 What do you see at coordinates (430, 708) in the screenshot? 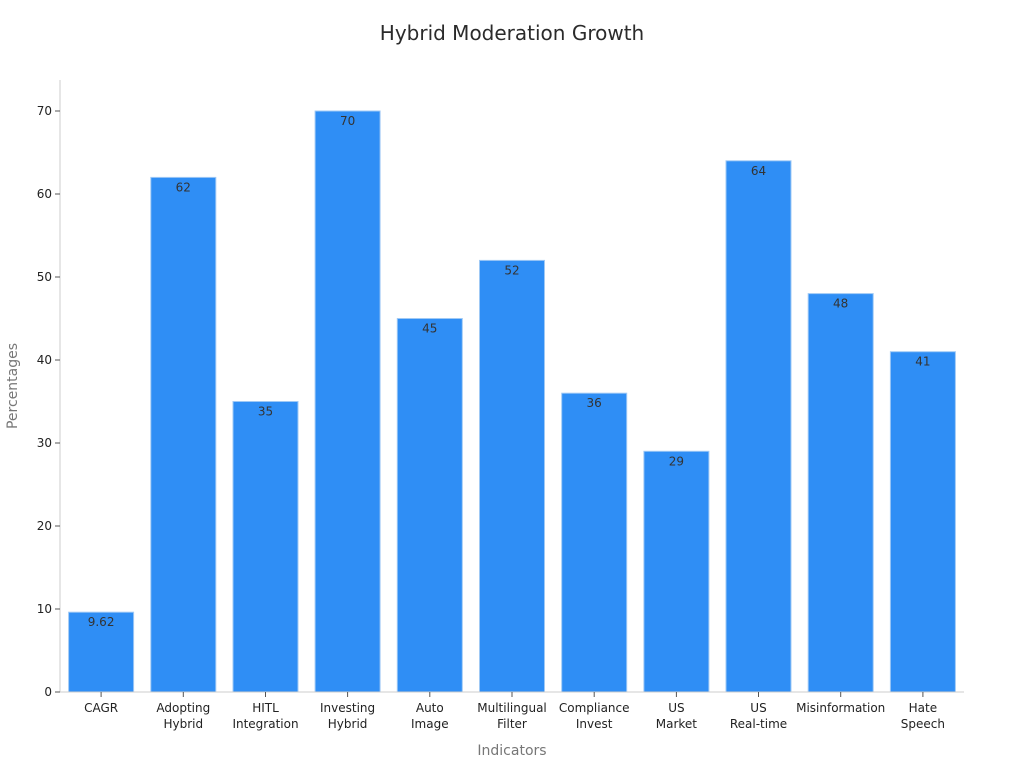
I see `x-tick-label-line: Auto` at bounding box center [430, 708].